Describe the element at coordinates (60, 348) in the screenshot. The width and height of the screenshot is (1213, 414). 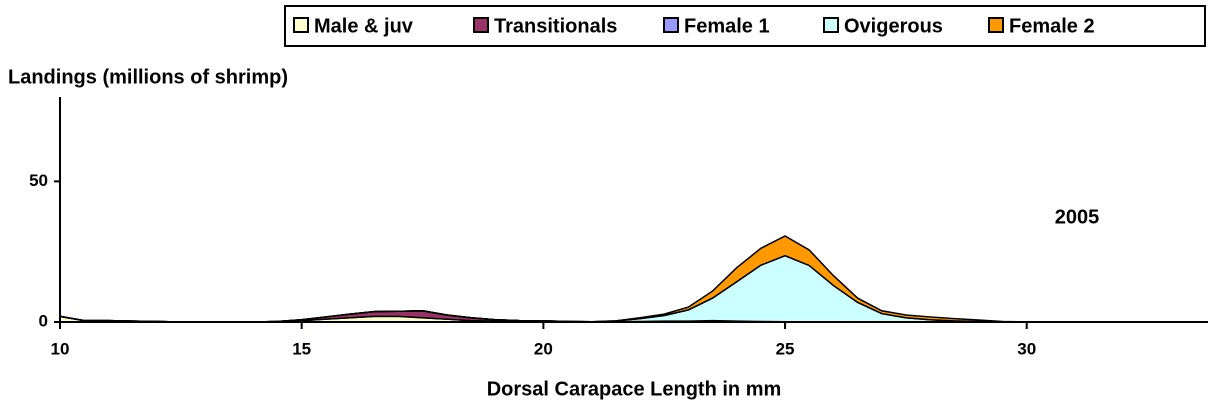
I see `x-tick-label: 10` at that location.